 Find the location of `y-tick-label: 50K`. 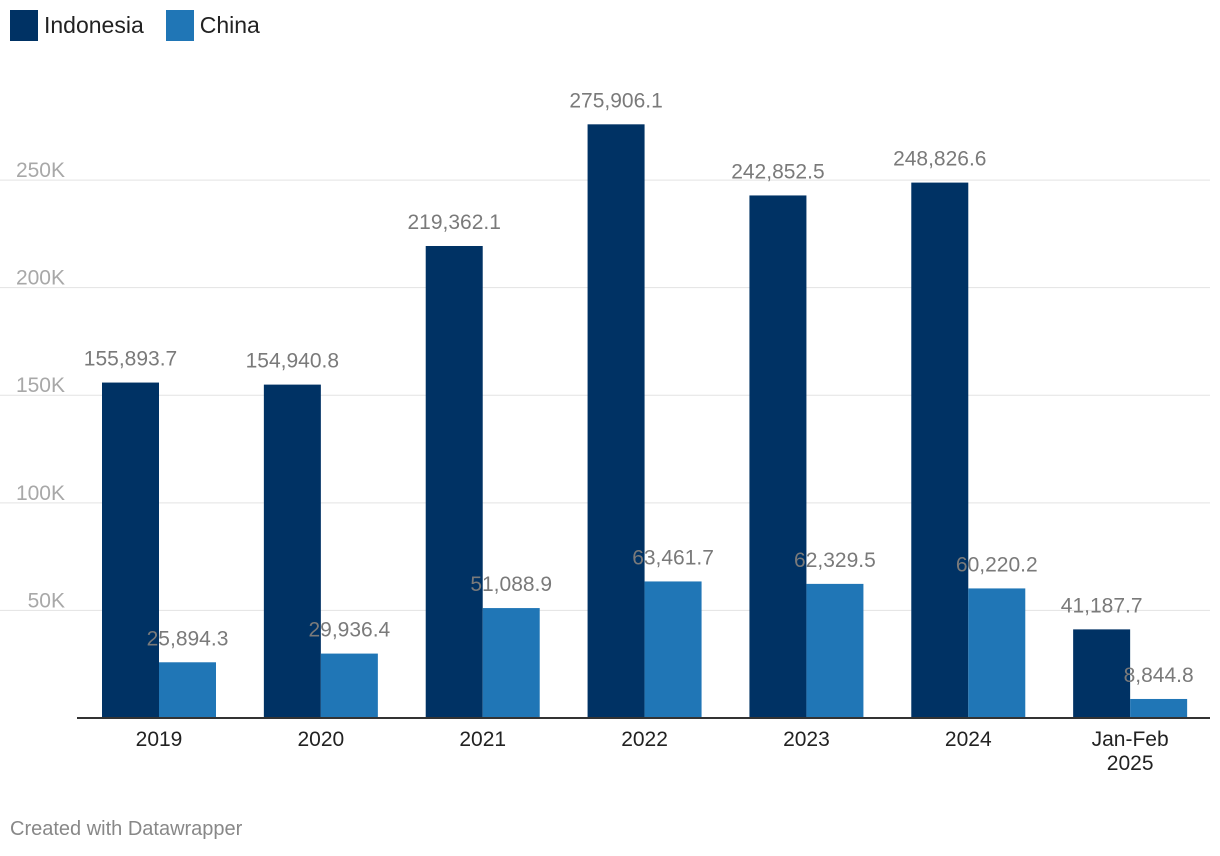

y-tick-label: 50K is located at coordinates (46, 600).